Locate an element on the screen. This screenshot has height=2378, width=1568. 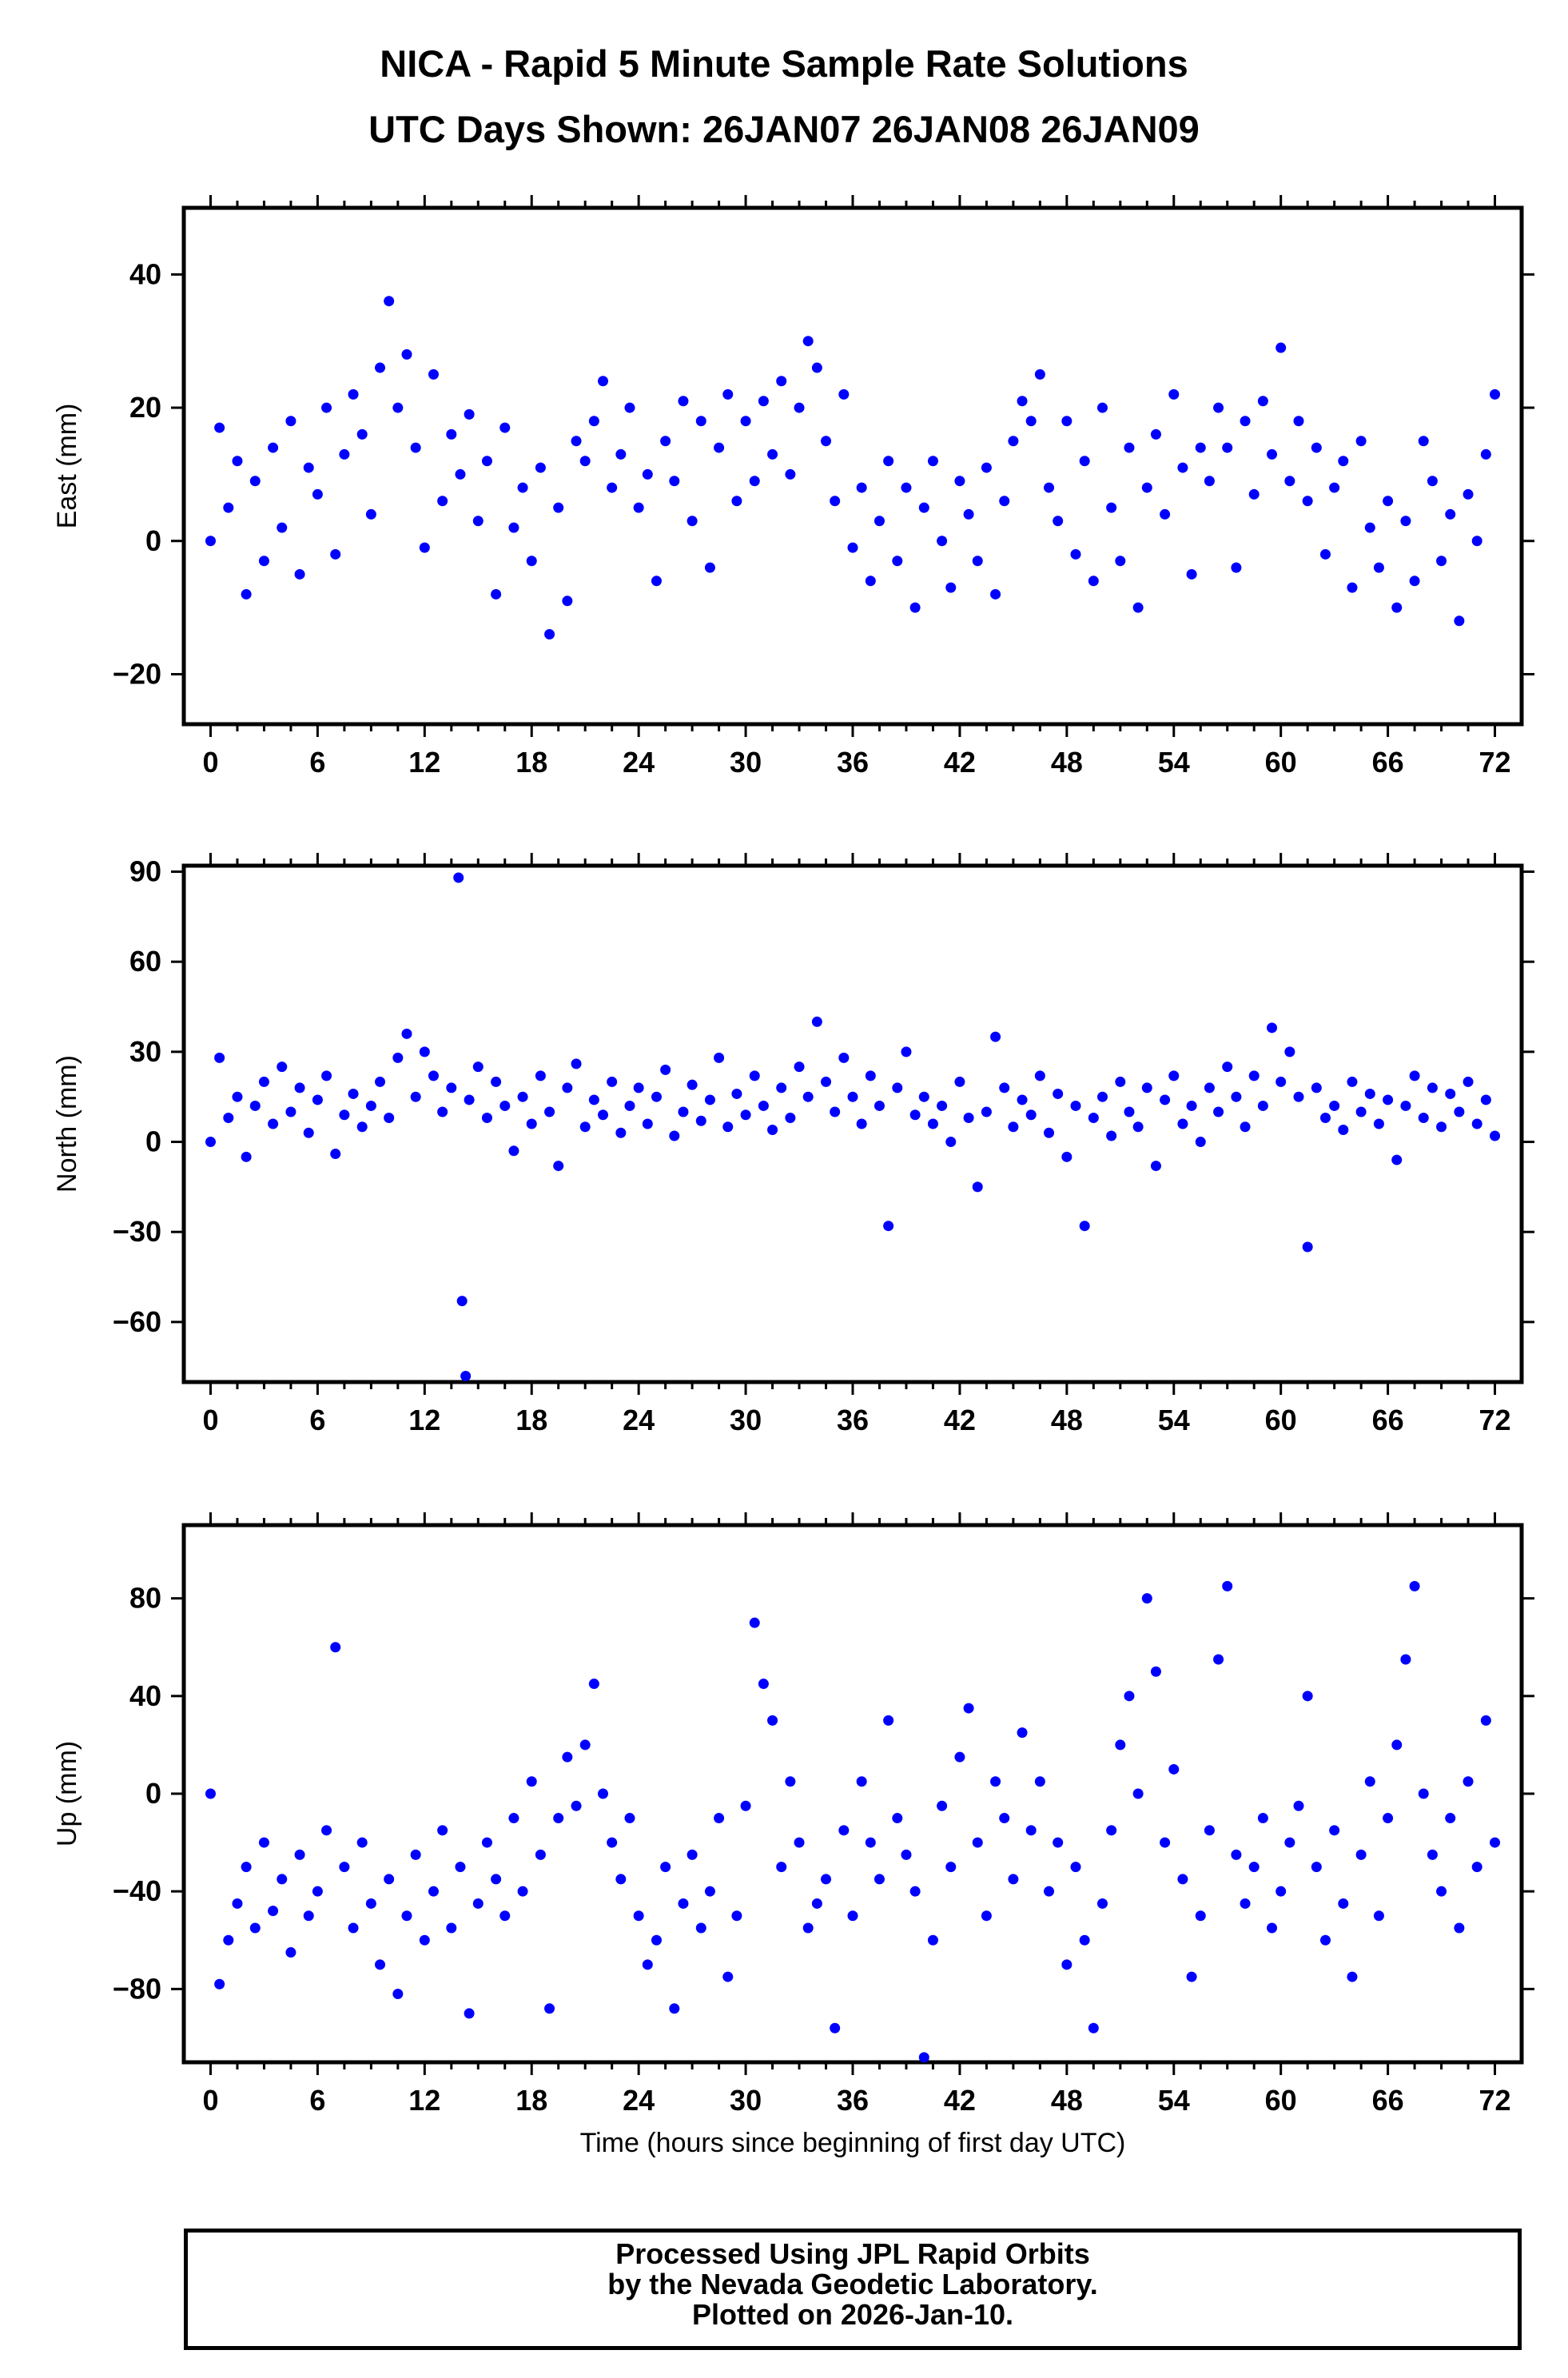
north-y-tick-label: 30 is located at coordinates (145, 1051).